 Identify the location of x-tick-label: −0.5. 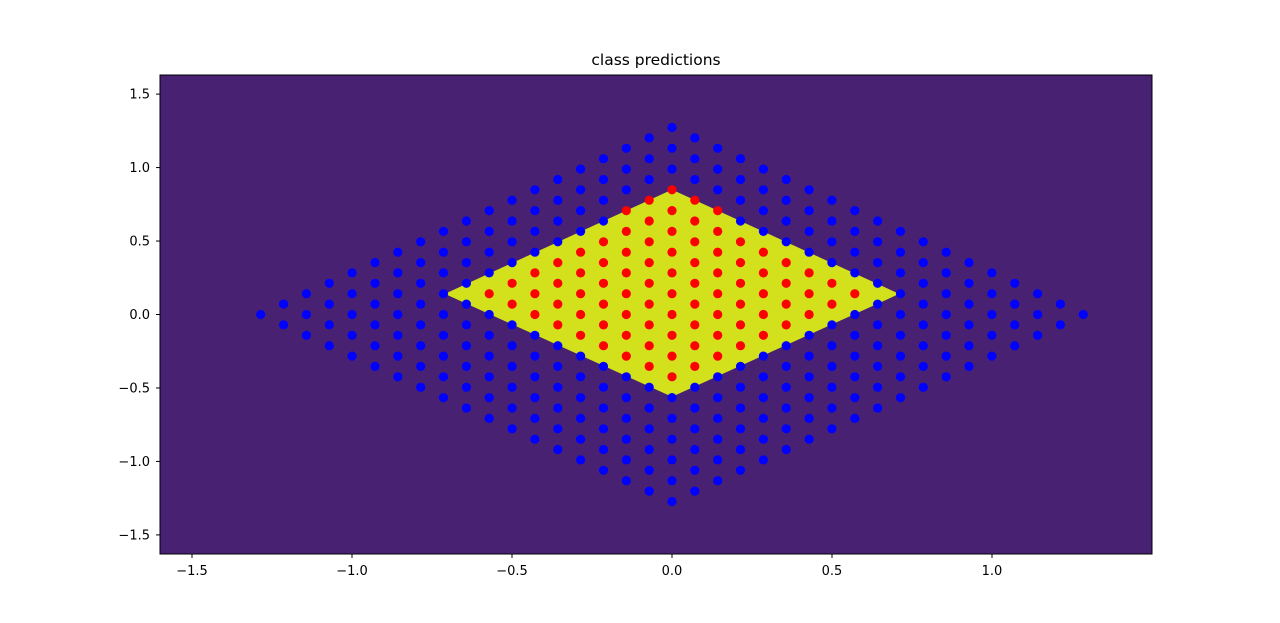
(512, 571).